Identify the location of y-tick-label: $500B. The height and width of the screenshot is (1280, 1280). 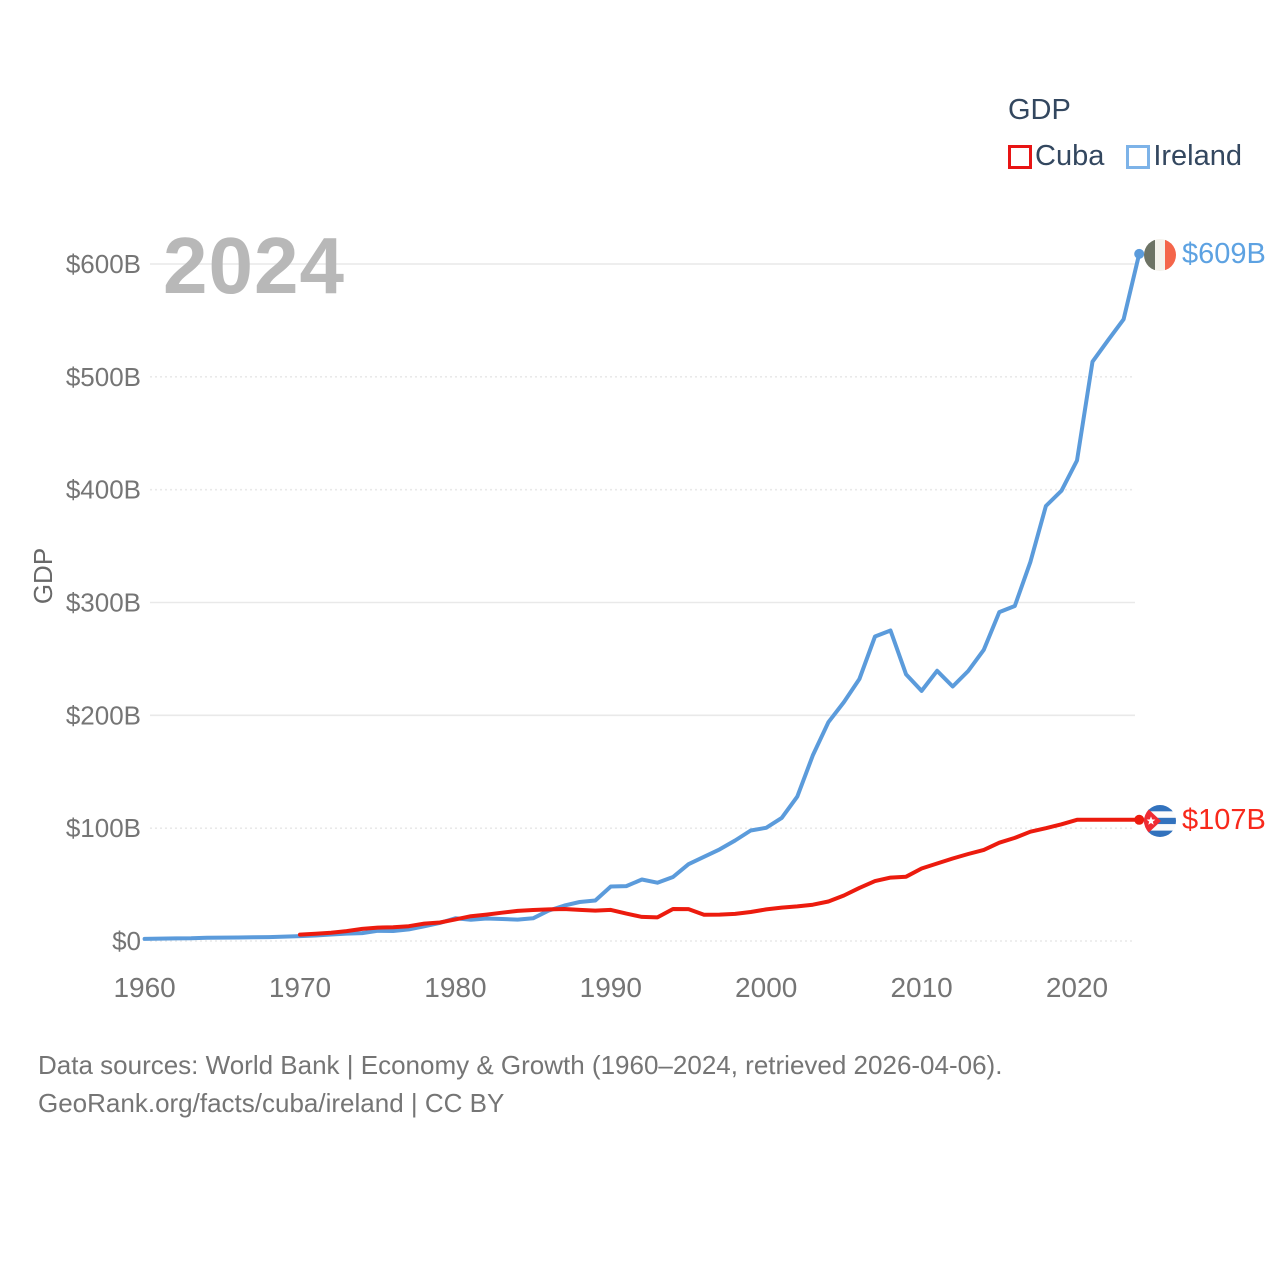
(103, 377).